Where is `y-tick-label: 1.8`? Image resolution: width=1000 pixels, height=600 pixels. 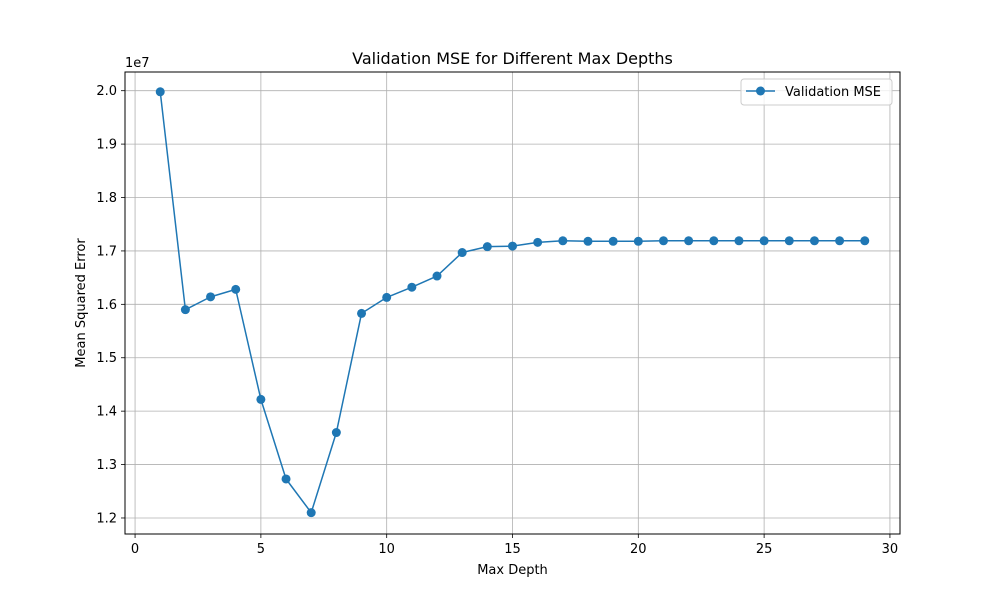 y-tick-label: 1.8 is located at coordinates (106, 198).